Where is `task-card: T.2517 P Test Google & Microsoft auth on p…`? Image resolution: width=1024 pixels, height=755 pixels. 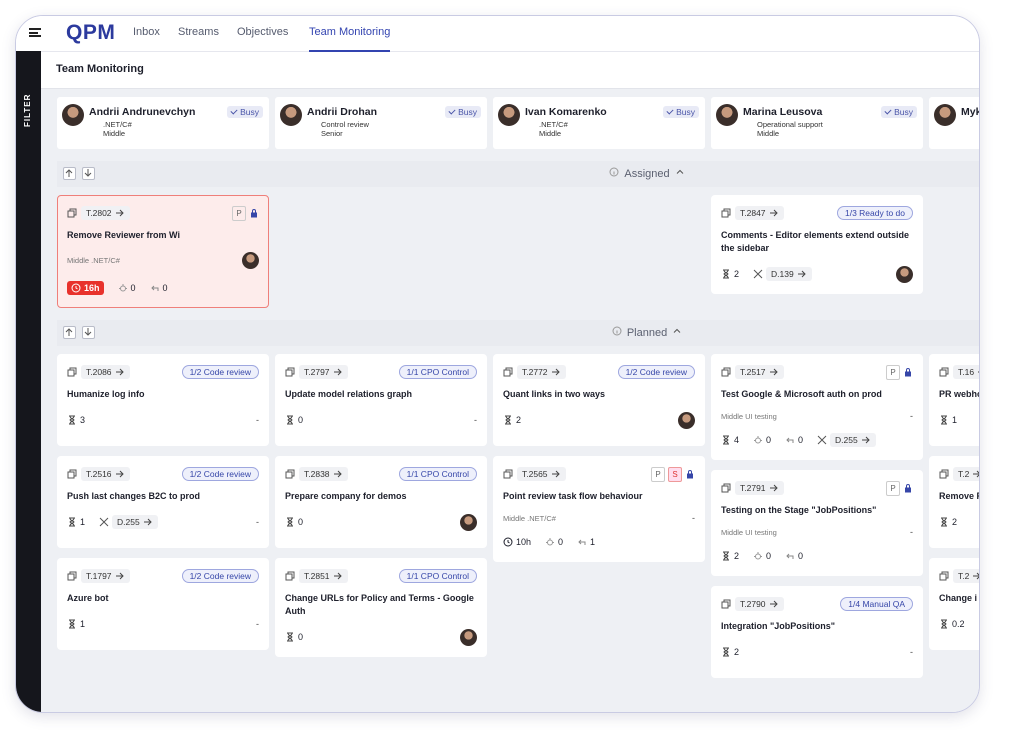
task-card: T.2517 P Test Google & Microsoft auth on p… is located at coordinates (817, 407).